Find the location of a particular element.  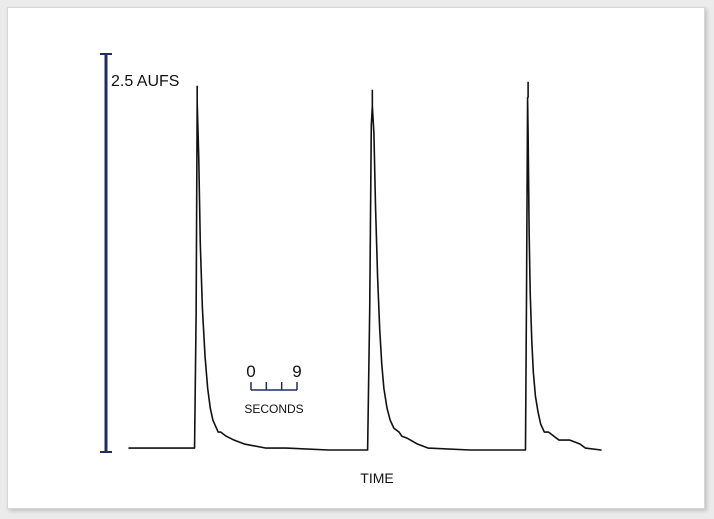

time-scale-tick-label-start: 0 is located at coordinates (250, 371).